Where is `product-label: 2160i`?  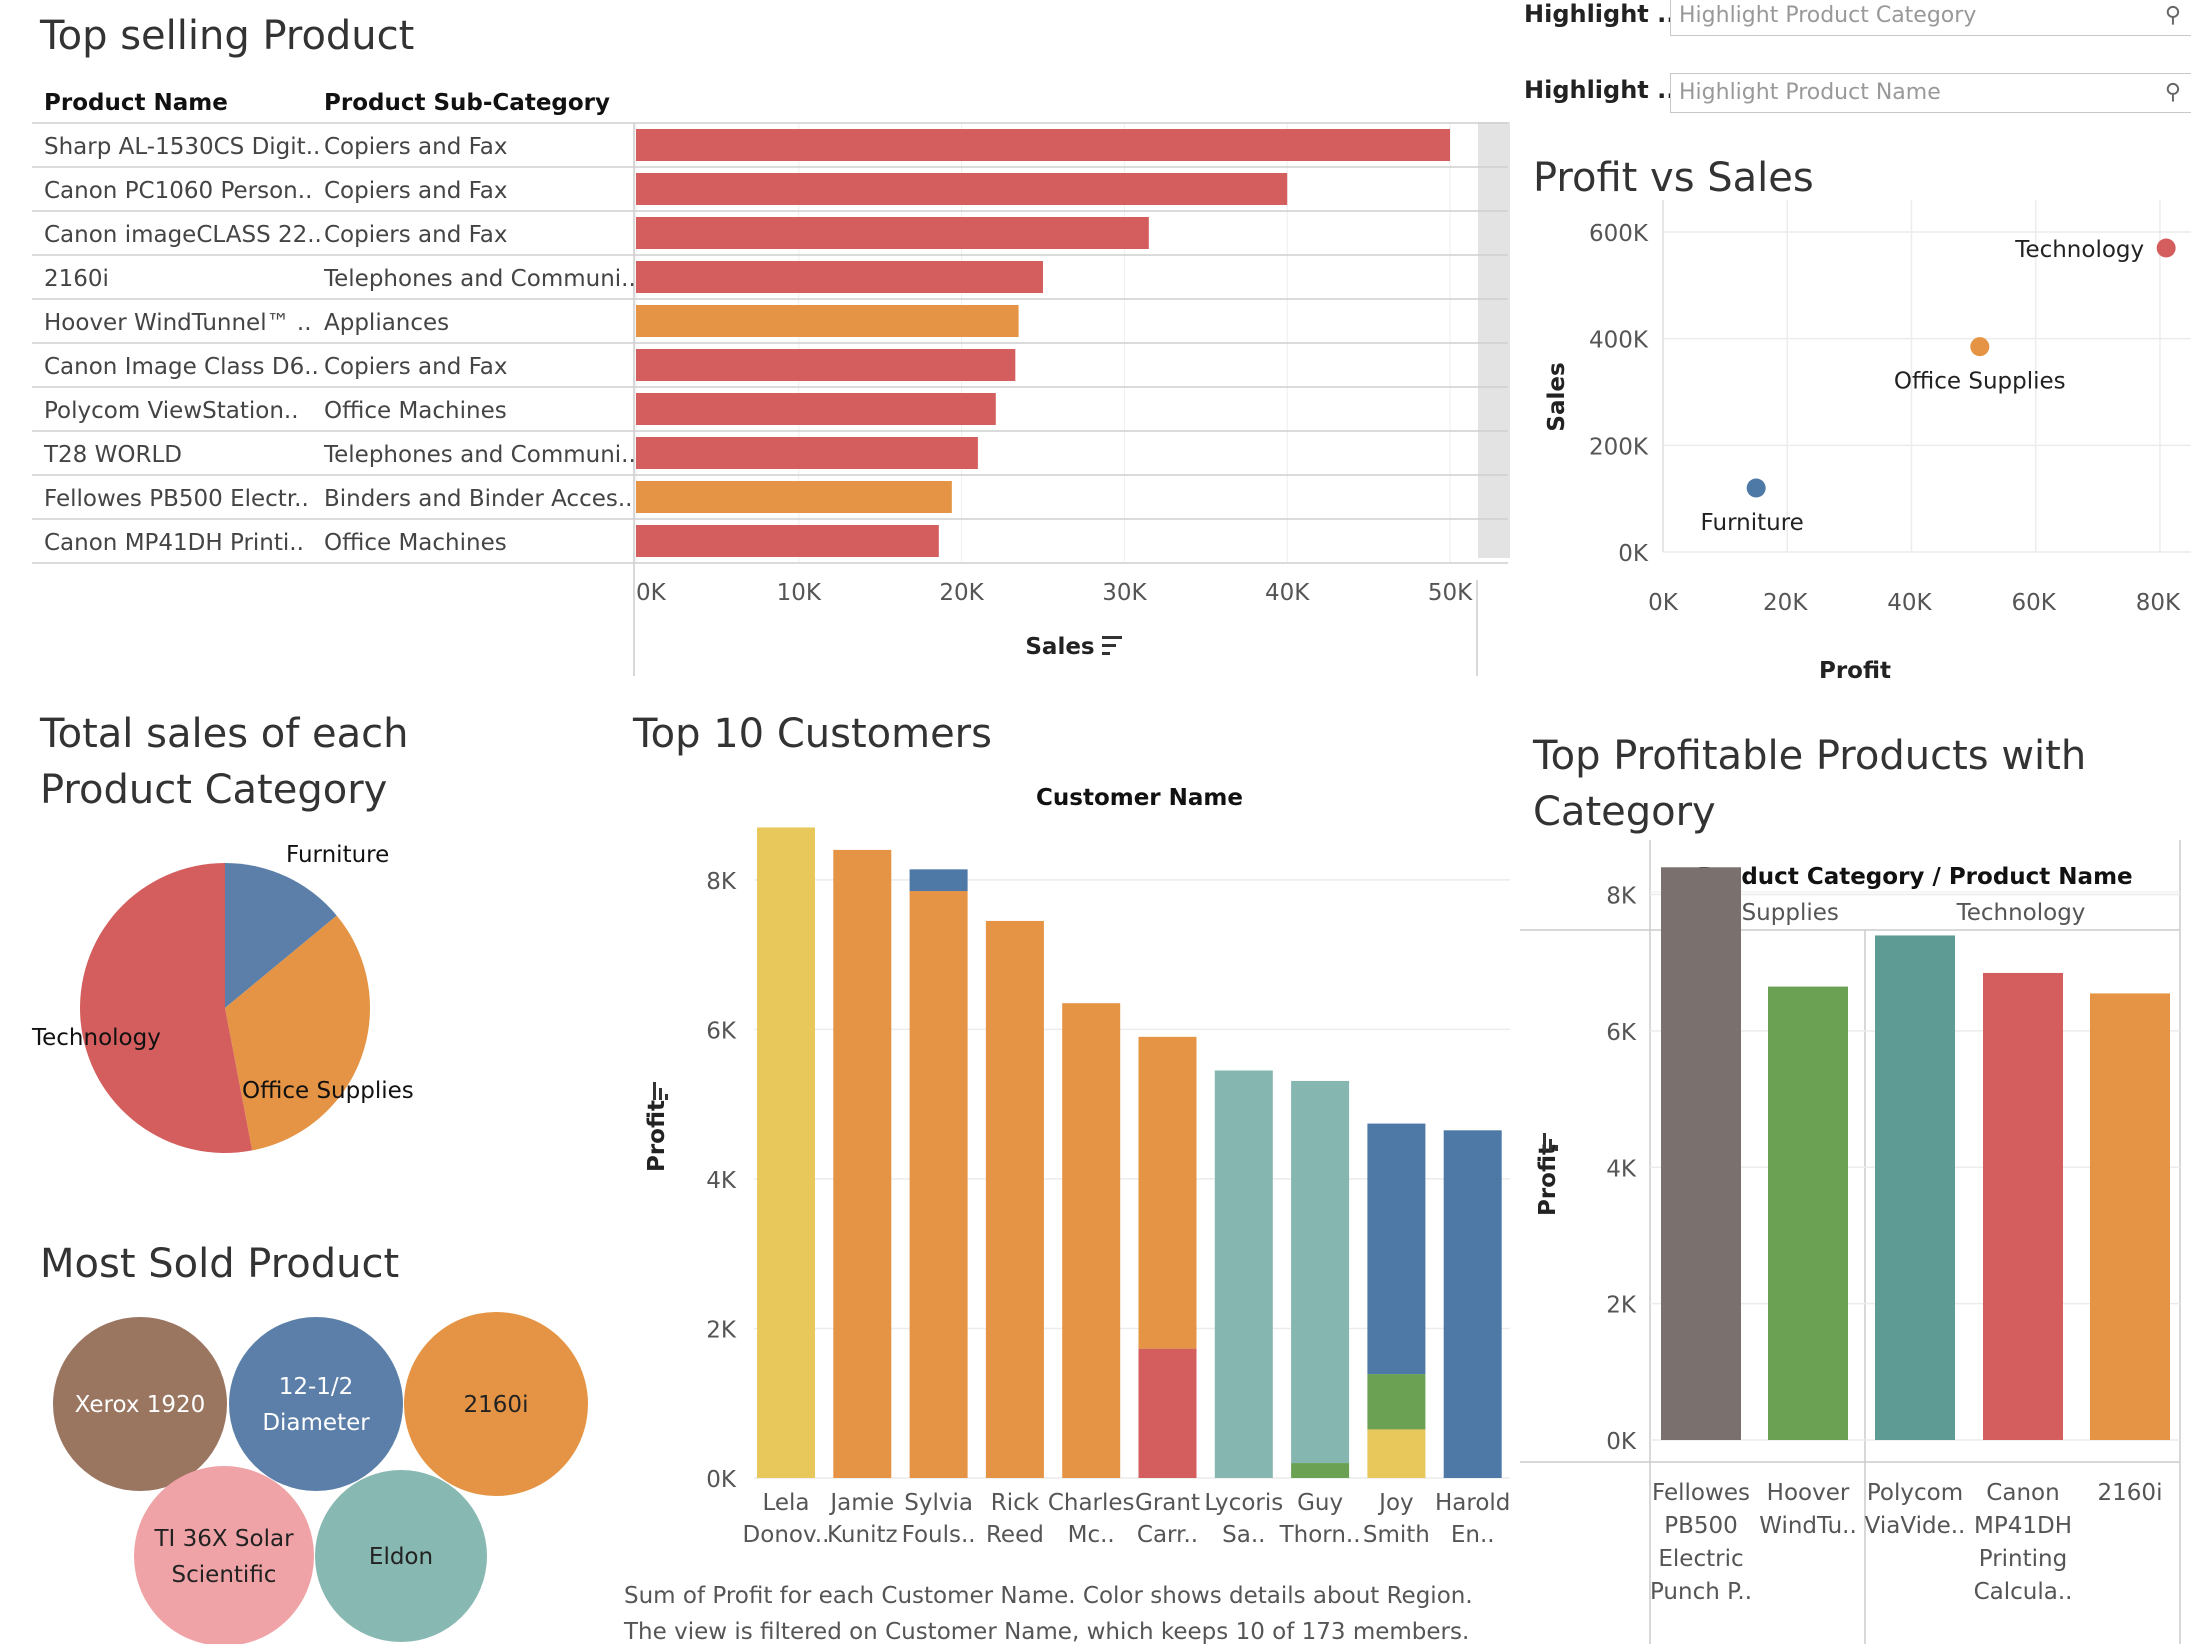 product-label: 2160i is located at coordinates (2130, 1493).